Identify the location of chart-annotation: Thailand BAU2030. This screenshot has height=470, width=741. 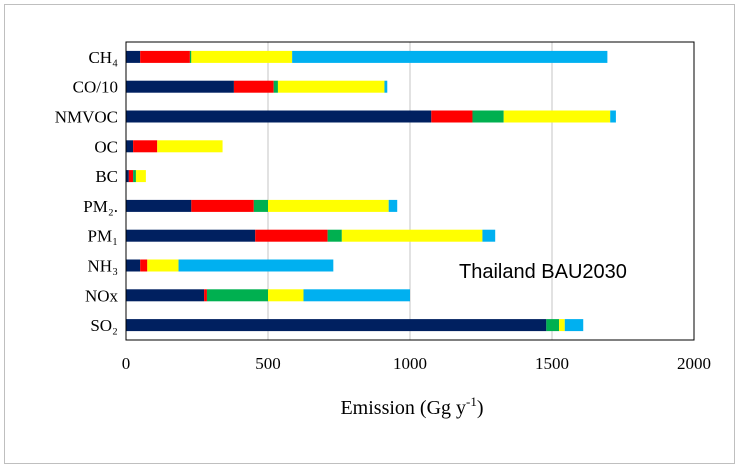
(543, 272).